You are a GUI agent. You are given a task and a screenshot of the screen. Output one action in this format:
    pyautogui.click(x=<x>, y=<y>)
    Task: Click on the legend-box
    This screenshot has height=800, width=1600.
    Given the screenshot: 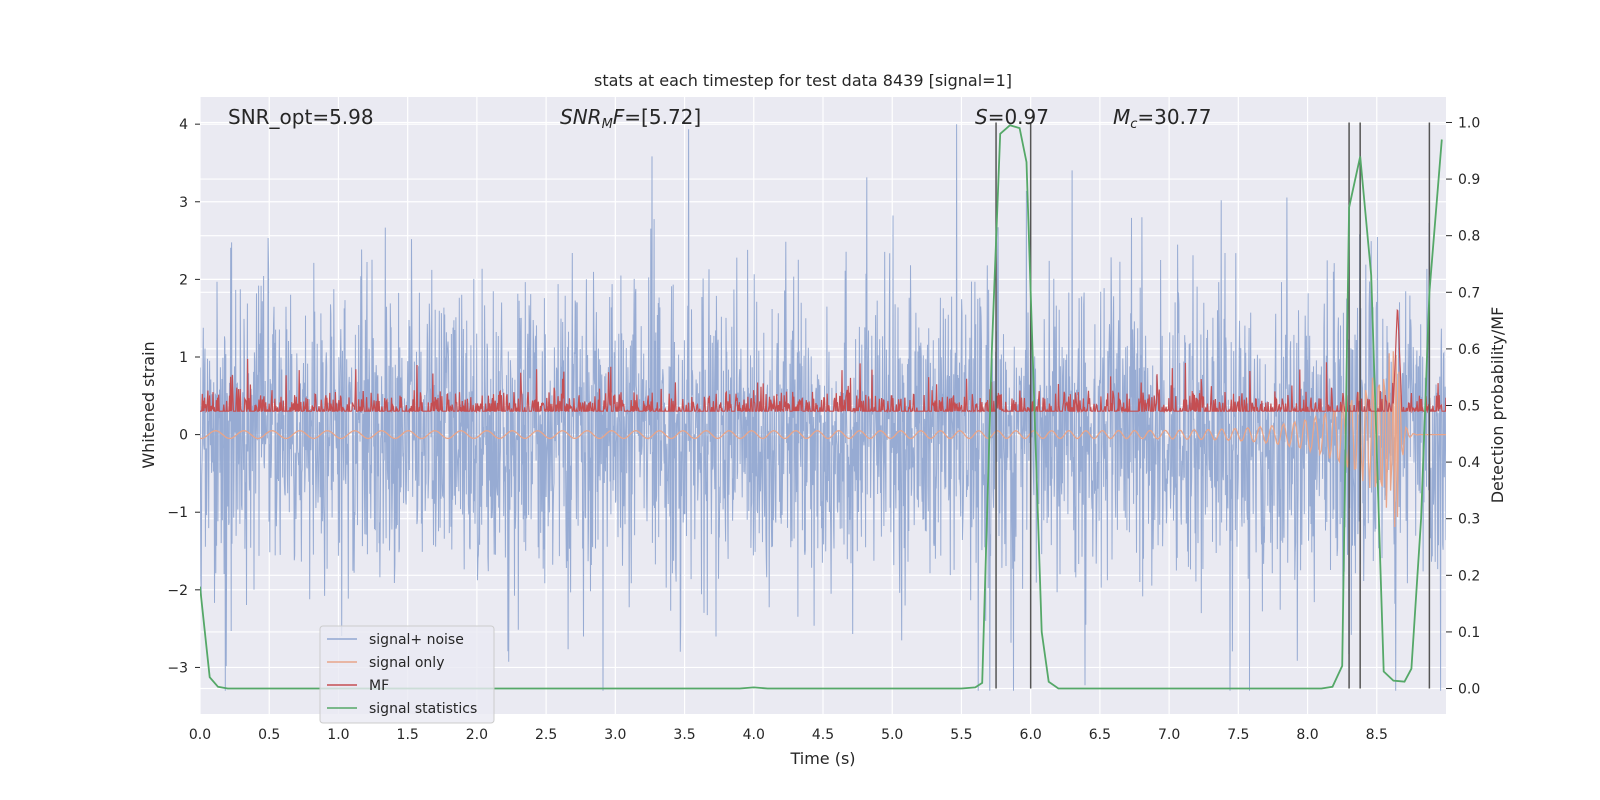 What is the action you would take?
    pyautogui.click(x=407, y=674)
    